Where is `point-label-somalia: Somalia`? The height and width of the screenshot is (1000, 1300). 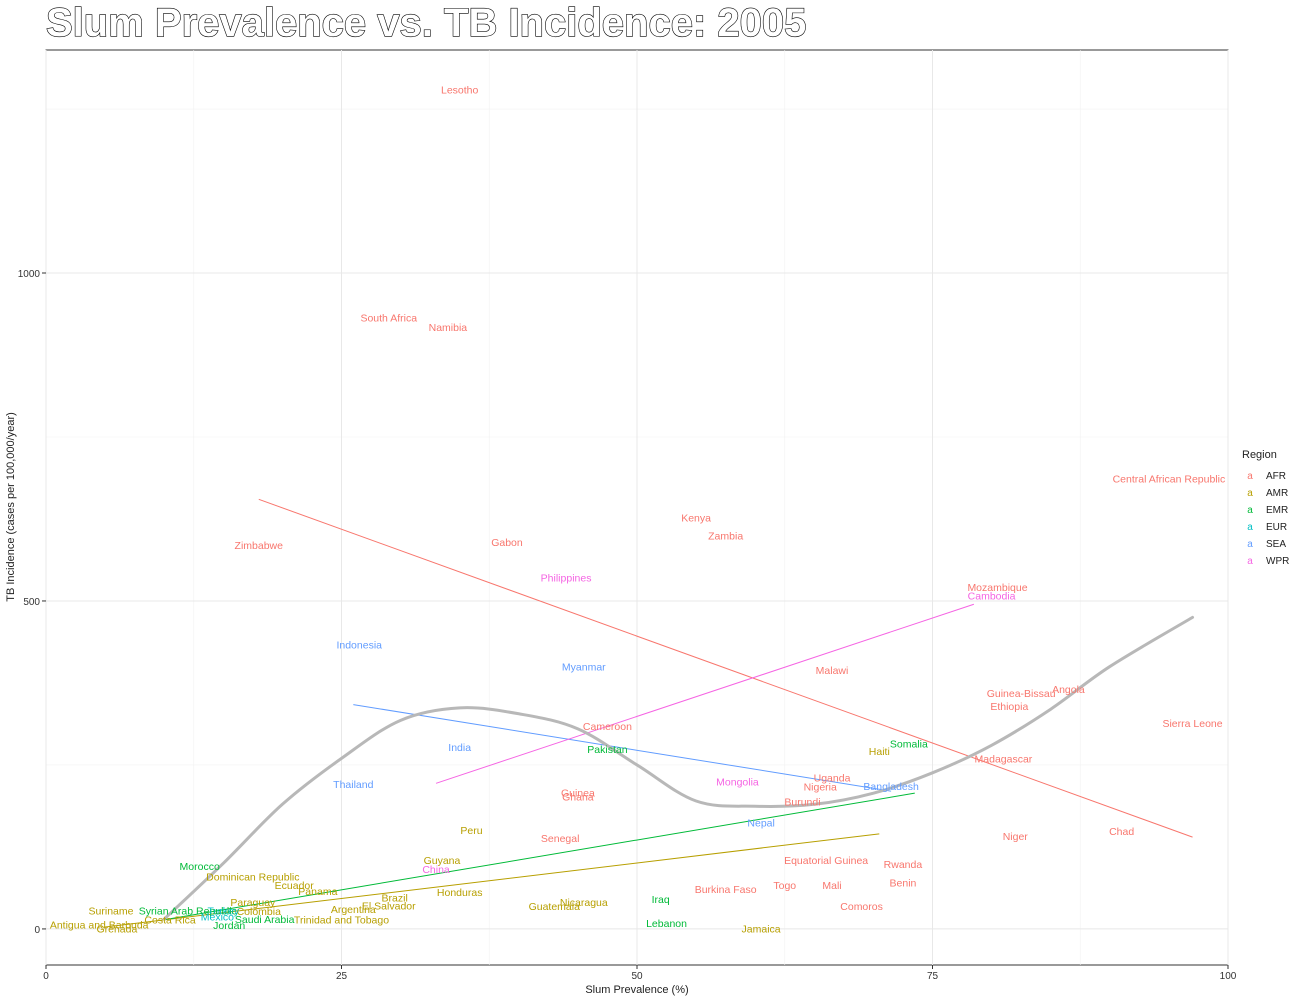
point-label-somalia: Somalia is located at coordinates (909, 744).